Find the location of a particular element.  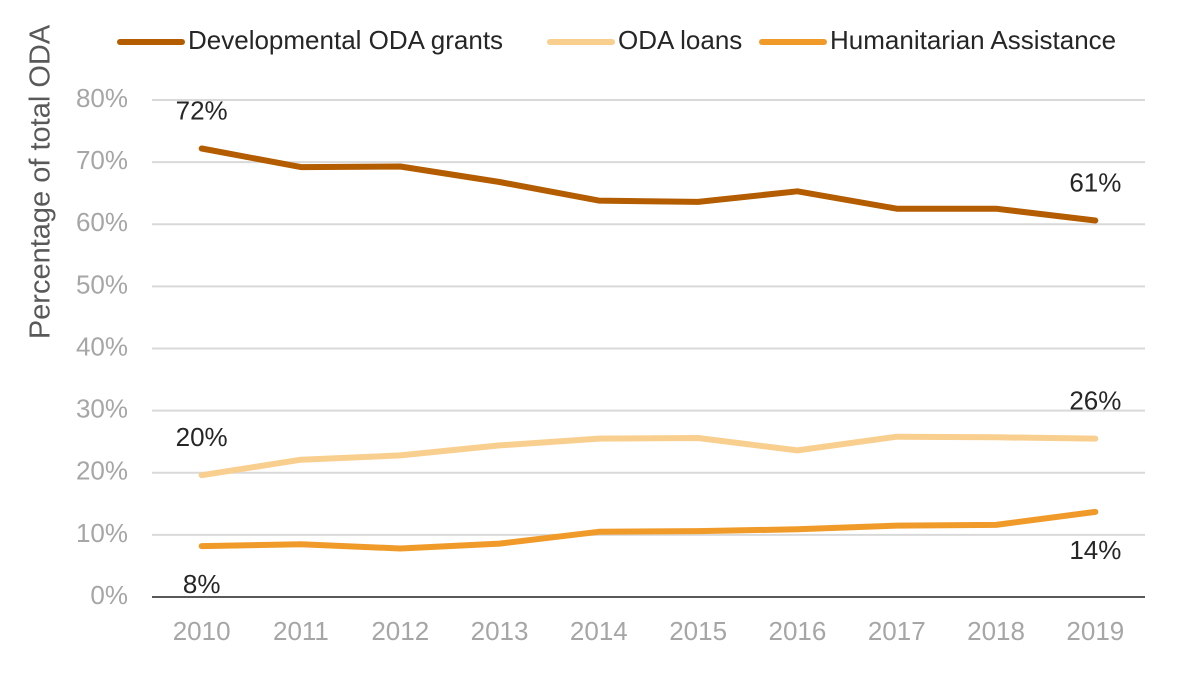

y-axis-ticks: 0% 10% 20% 30% 40% 50% 60% 70% 80% is located at coordinates (102, 346).